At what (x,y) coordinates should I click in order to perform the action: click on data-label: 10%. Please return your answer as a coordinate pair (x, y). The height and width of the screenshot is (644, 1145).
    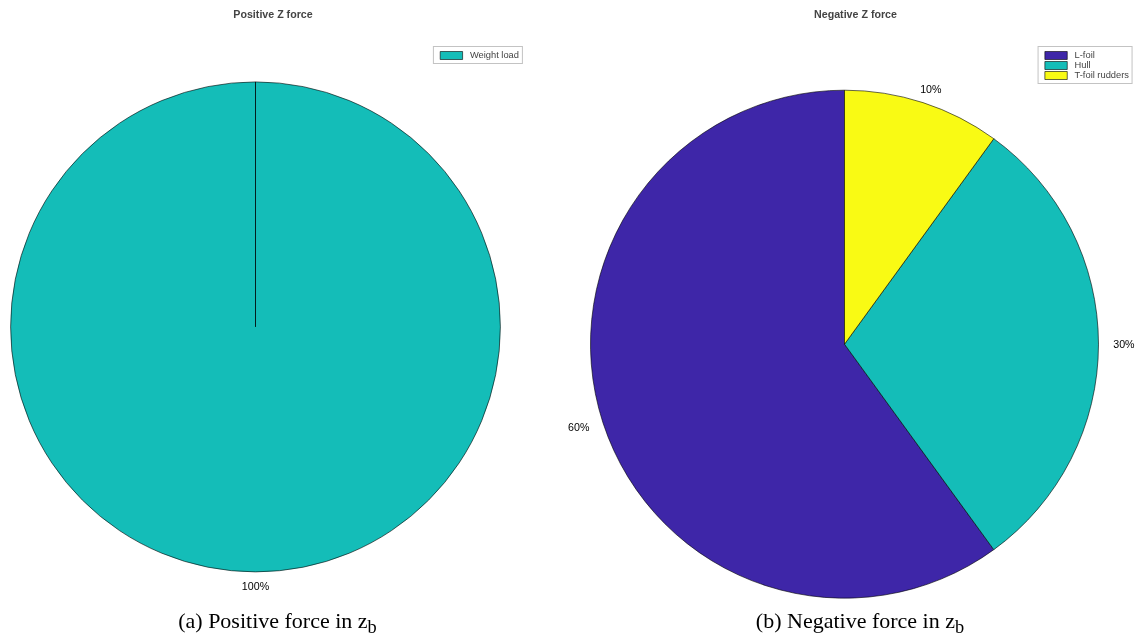
    Looking at the image, I should click on (931, 89).